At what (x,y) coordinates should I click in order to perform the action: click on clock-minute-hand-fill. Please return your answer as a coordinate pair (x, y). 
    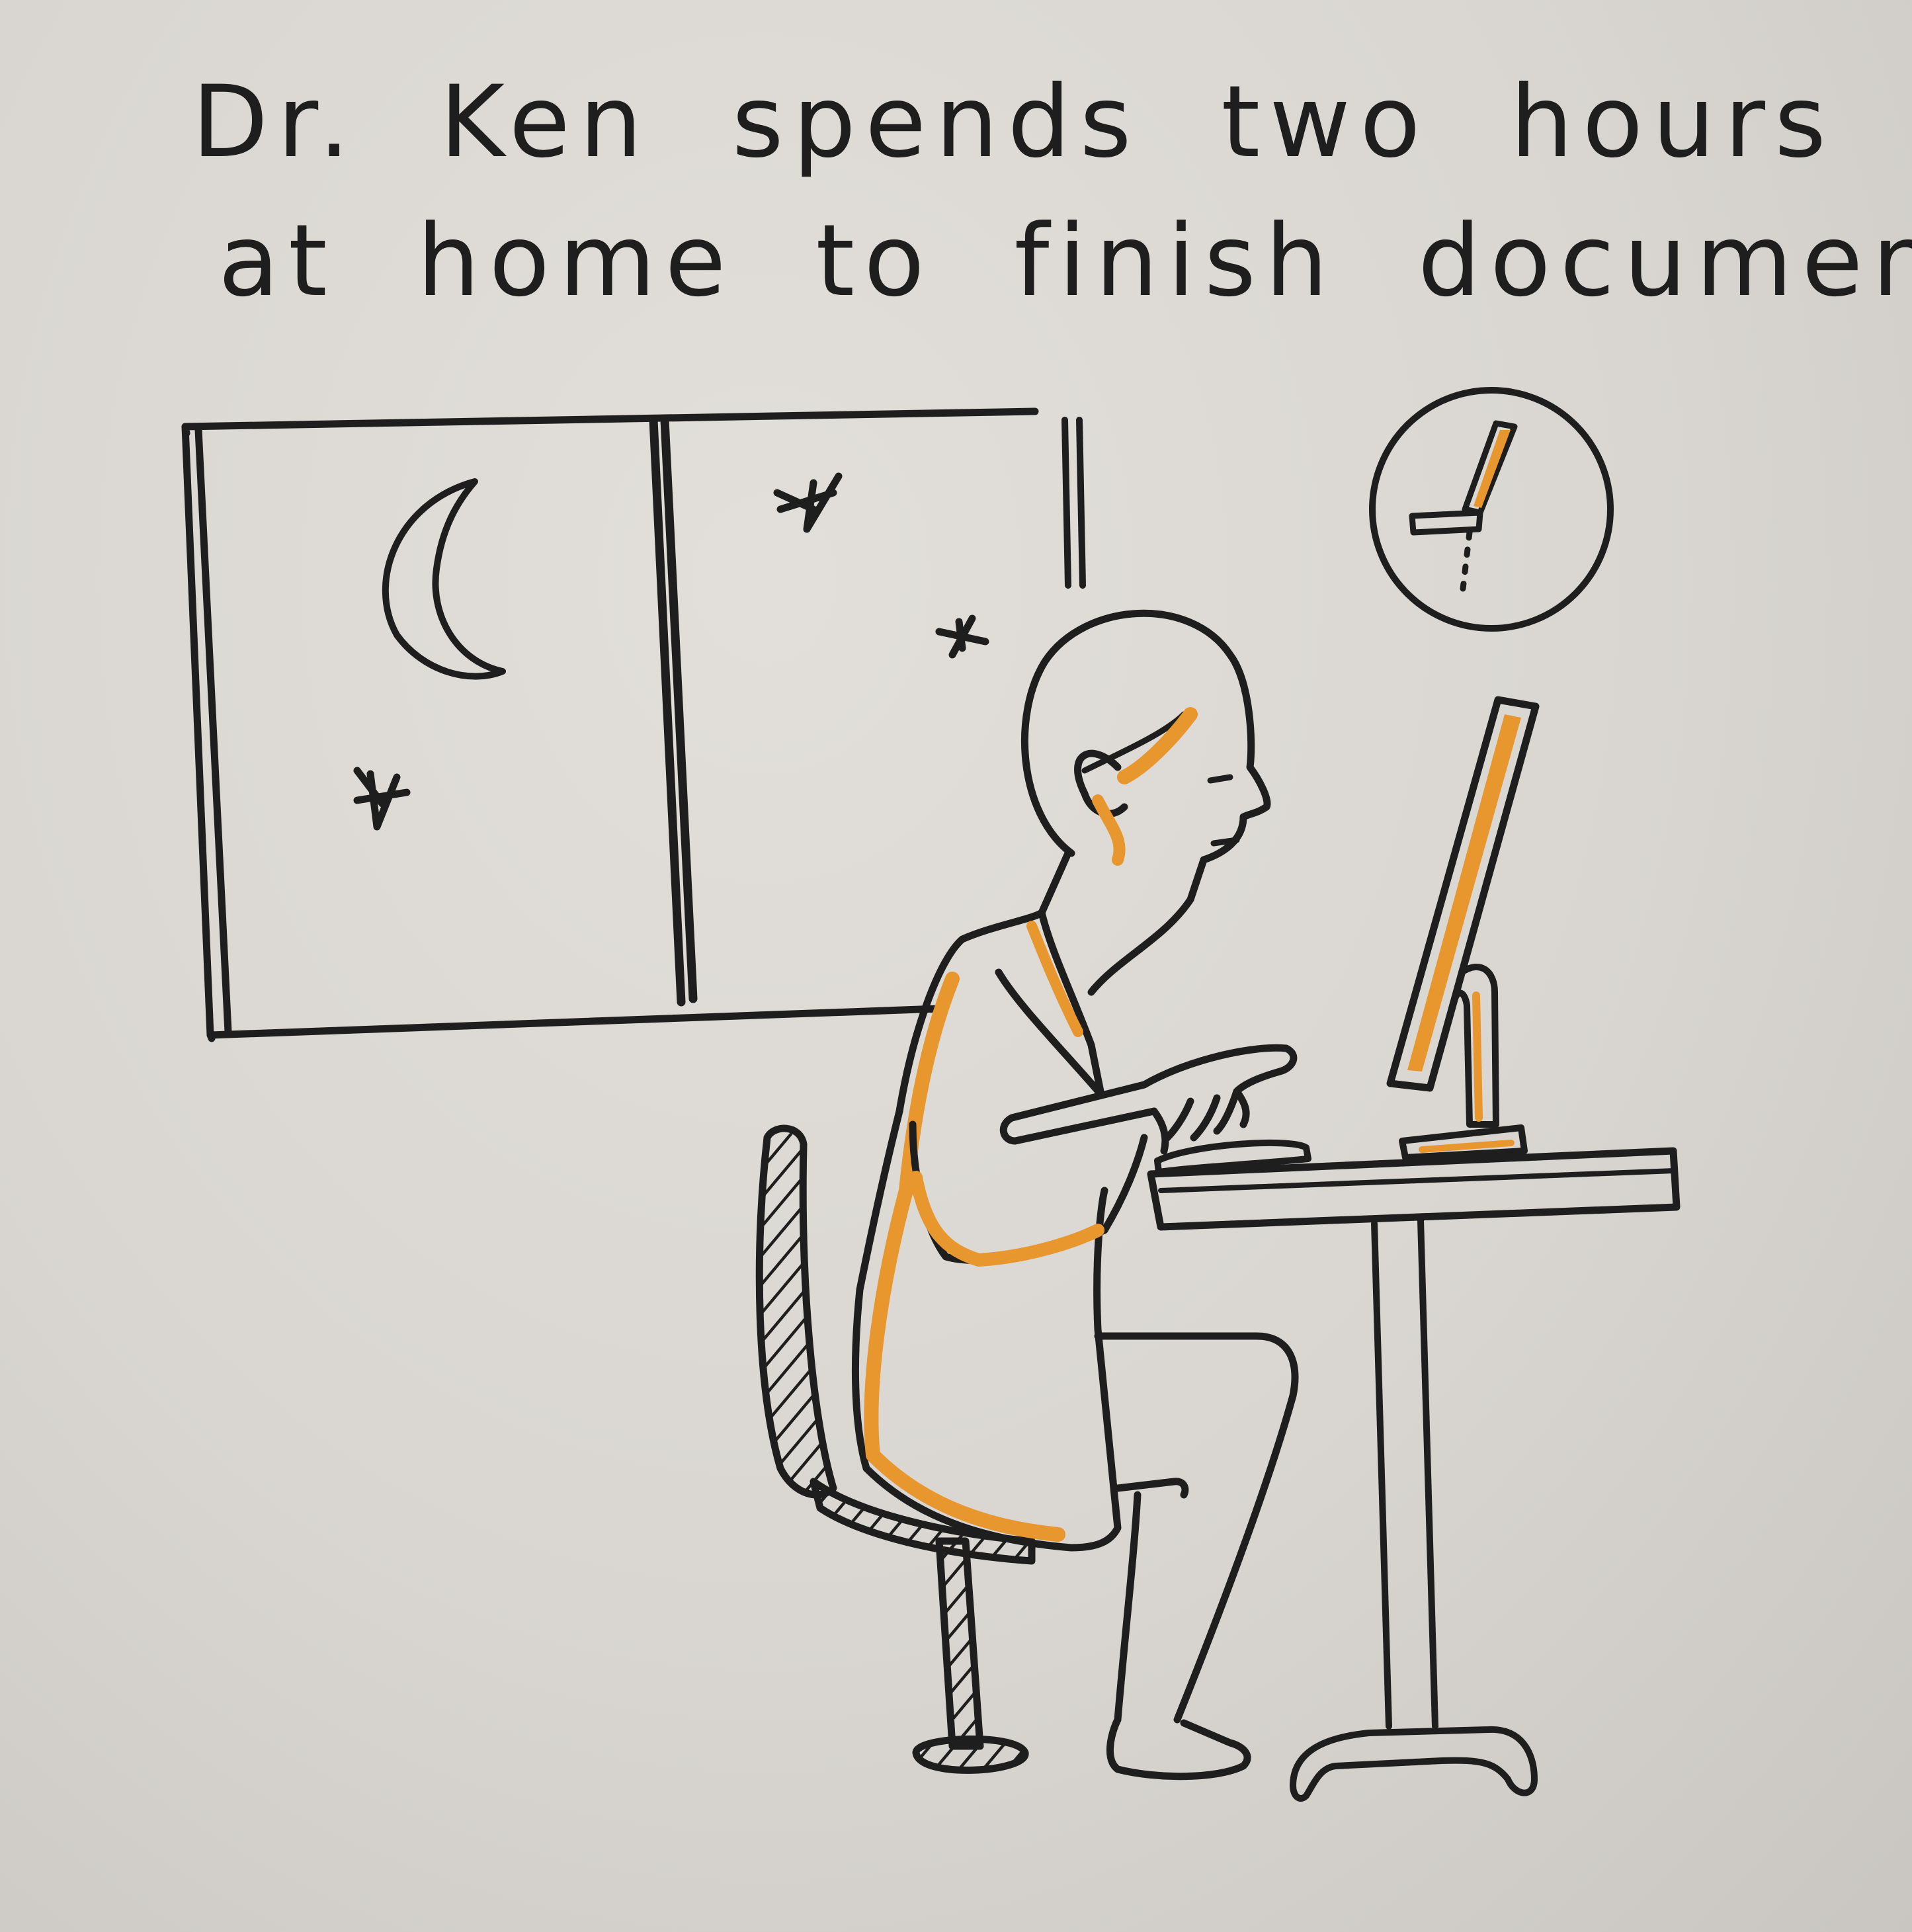
    Looking at the image, I should click on (1492, 469).